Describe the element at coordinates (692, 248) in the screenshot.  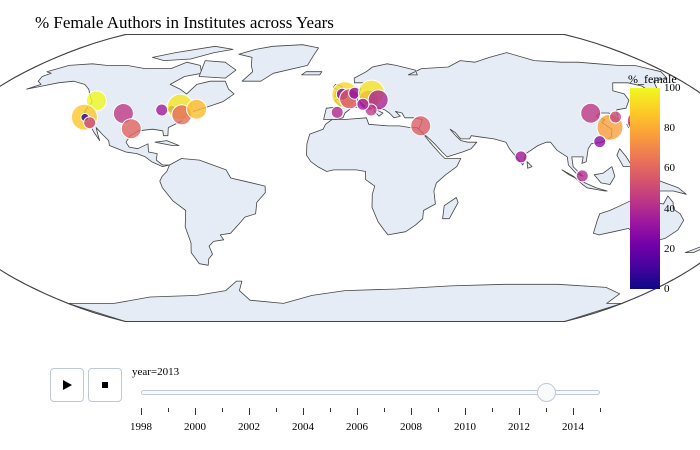
I see `land-new-zealand` at that location.